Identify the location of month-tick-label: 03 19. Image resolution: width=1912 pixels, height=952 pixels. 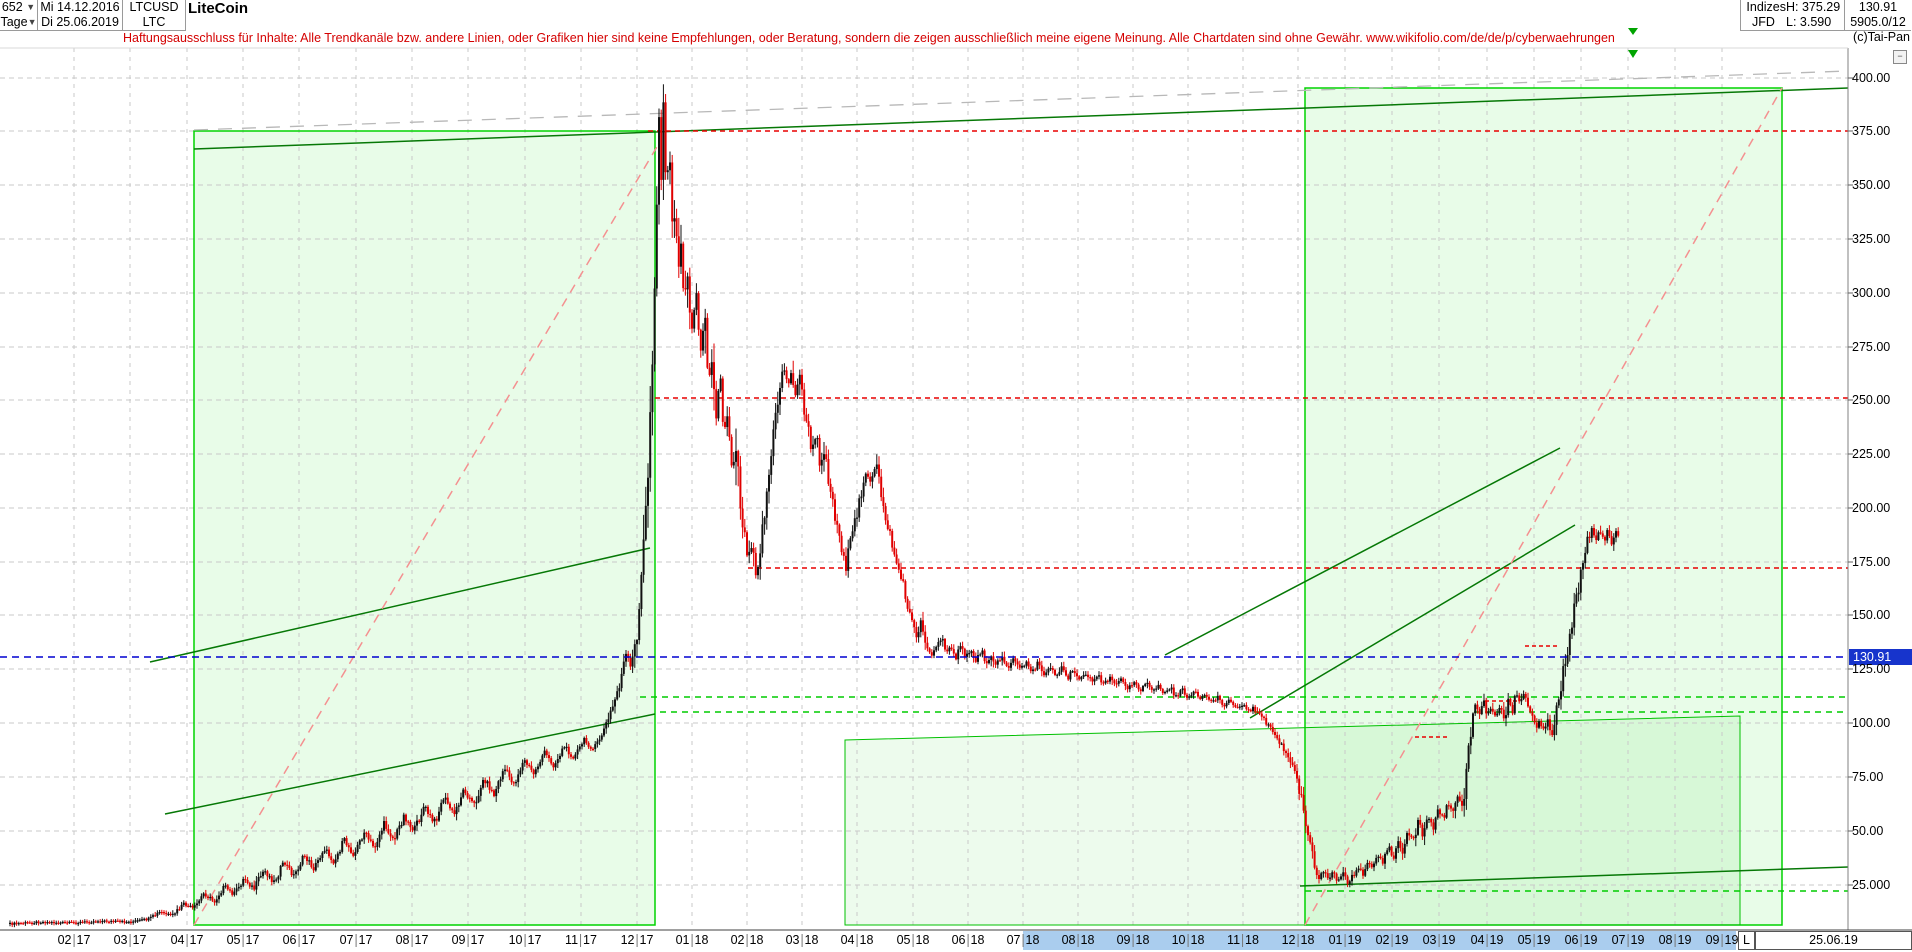
(1439, 940).